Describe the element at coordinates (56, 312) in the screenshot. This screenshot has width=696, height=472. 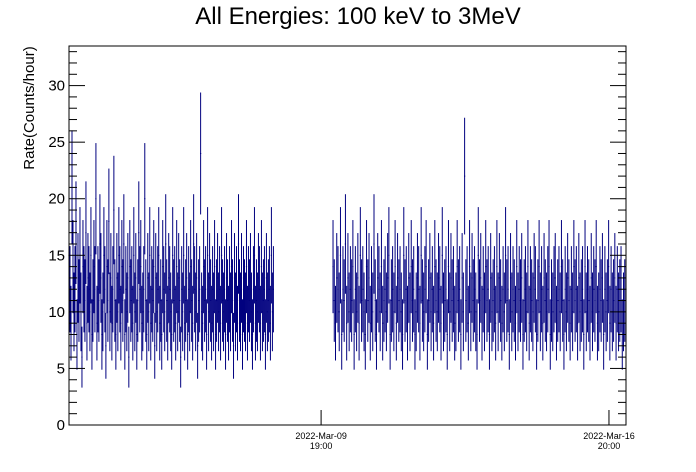
I see `y-tick-label: 10` at that location.